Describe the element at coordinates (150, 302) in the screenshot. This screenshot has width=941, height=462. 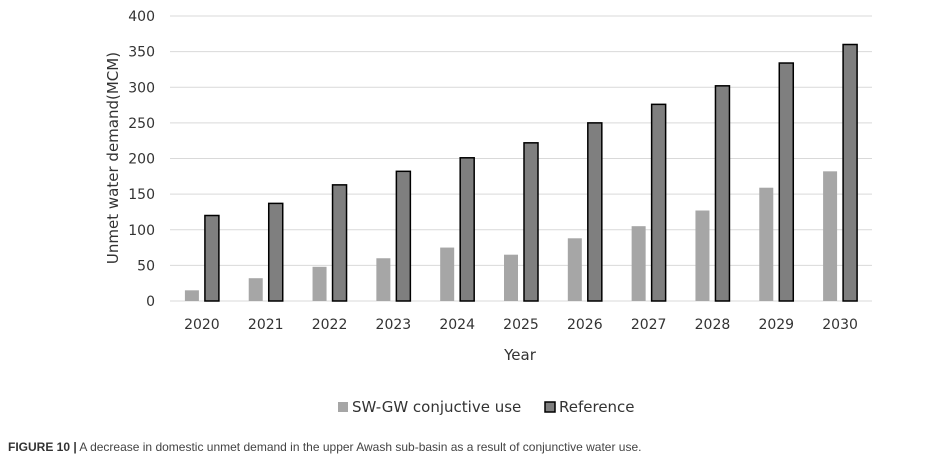
I see `y-tick-label: 0` at that location.